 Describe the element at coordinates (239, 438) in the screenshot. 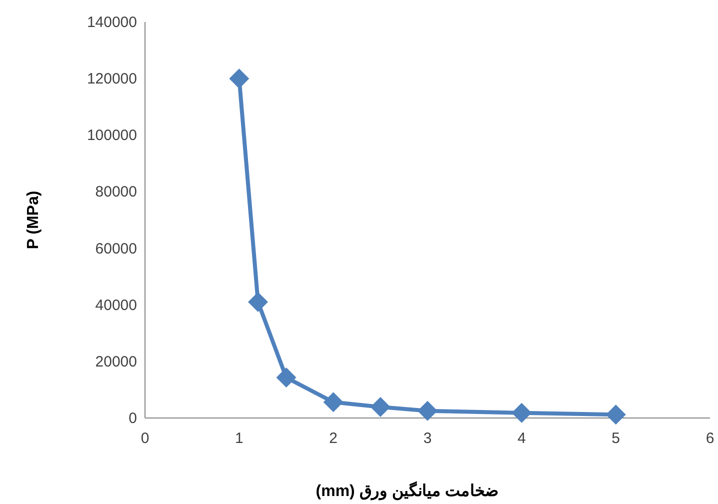

I see `x-tick-label: 1` at that location.